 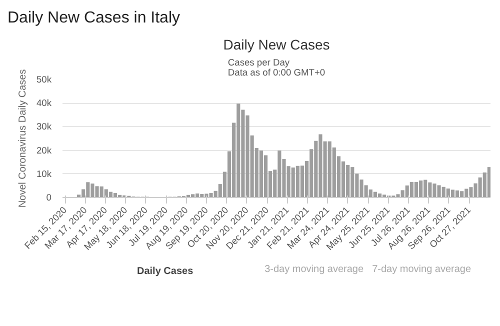 What do you see at coordinates (49, 197) in the screenshot?
I see `y-tick-label: 0` at bounding box center [49, 197].